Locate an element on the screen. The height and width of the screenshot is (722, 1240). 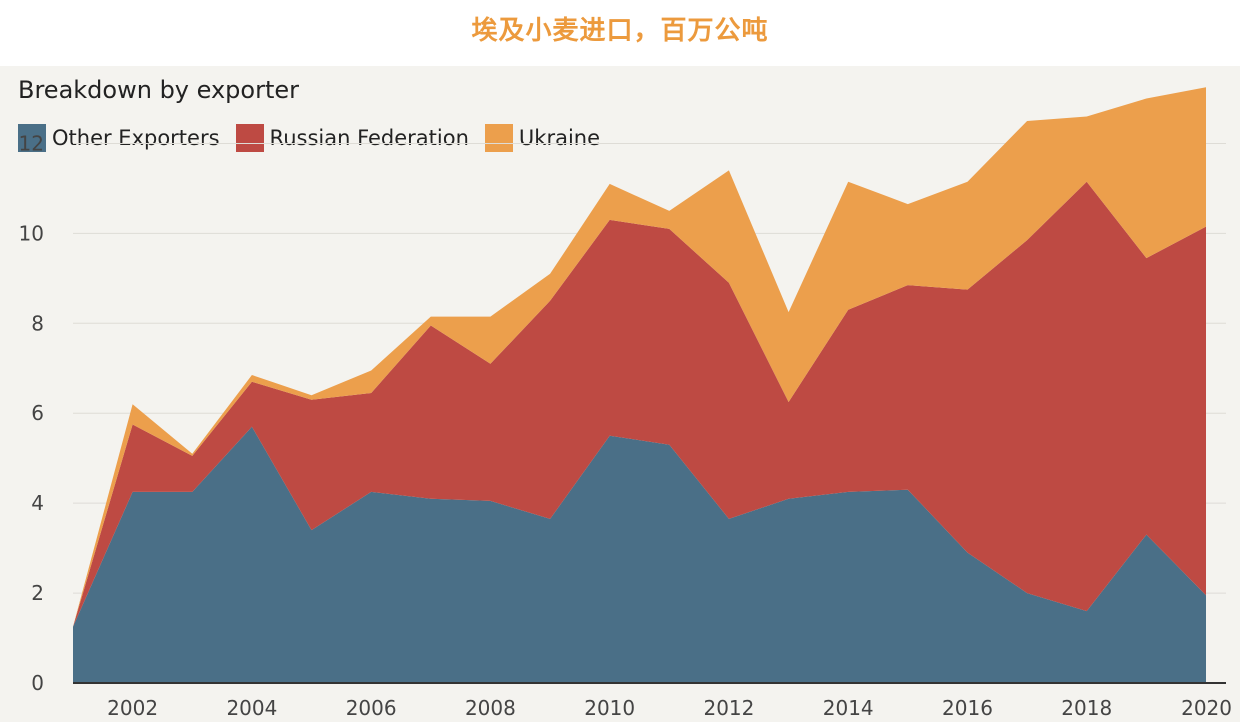
legend-item-ukraine: Ukraine is located at coordinates (542, 138).